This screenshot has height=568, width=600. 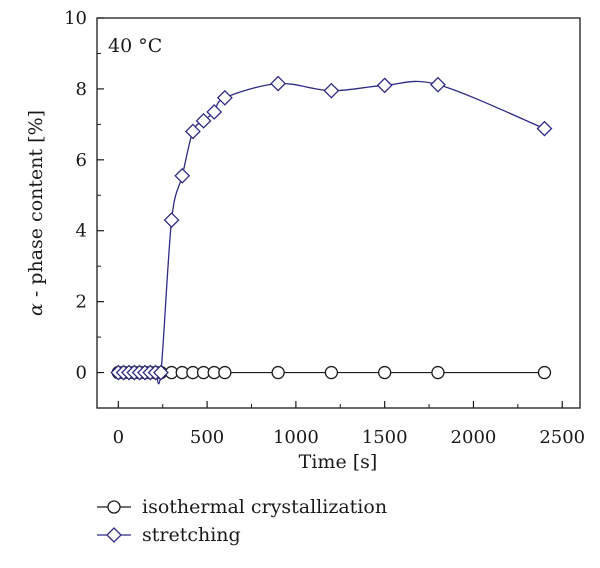 I want to click on x-axis-ticks: 0 500 1000 1500 2000 2500, so click(x=349, y=424).